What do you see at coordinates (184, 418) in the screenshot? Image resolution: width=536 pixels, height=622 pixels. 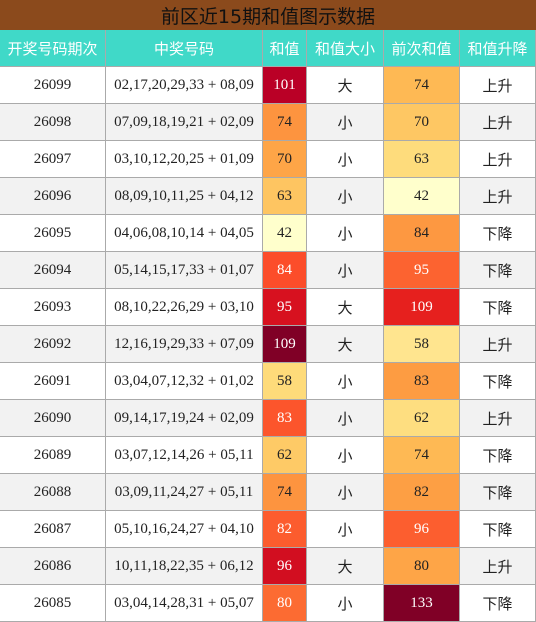 I see `data-cell: 09,14,17,19,24 + 02,09` at bounding box center [184, 418].